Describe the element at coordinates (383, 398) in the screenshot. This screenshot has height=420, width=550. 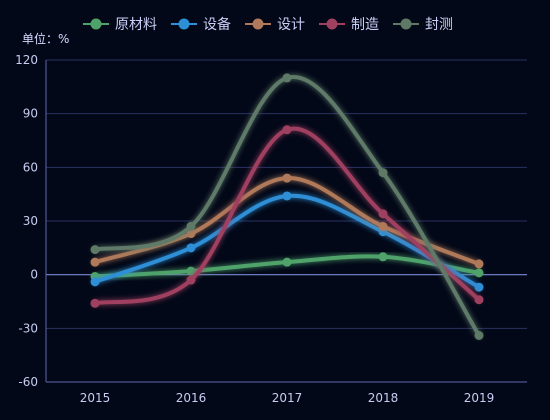
I see `x-tick-label: 2018` at that location.